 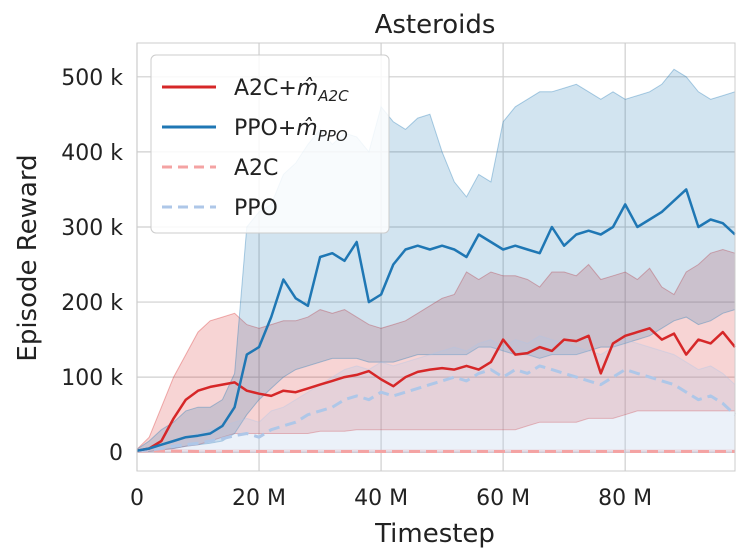 What do you see at coordinates (381, 498) in the screenshot?
I see `x-tick-label: 40 M` at bounding box center [381, 498].